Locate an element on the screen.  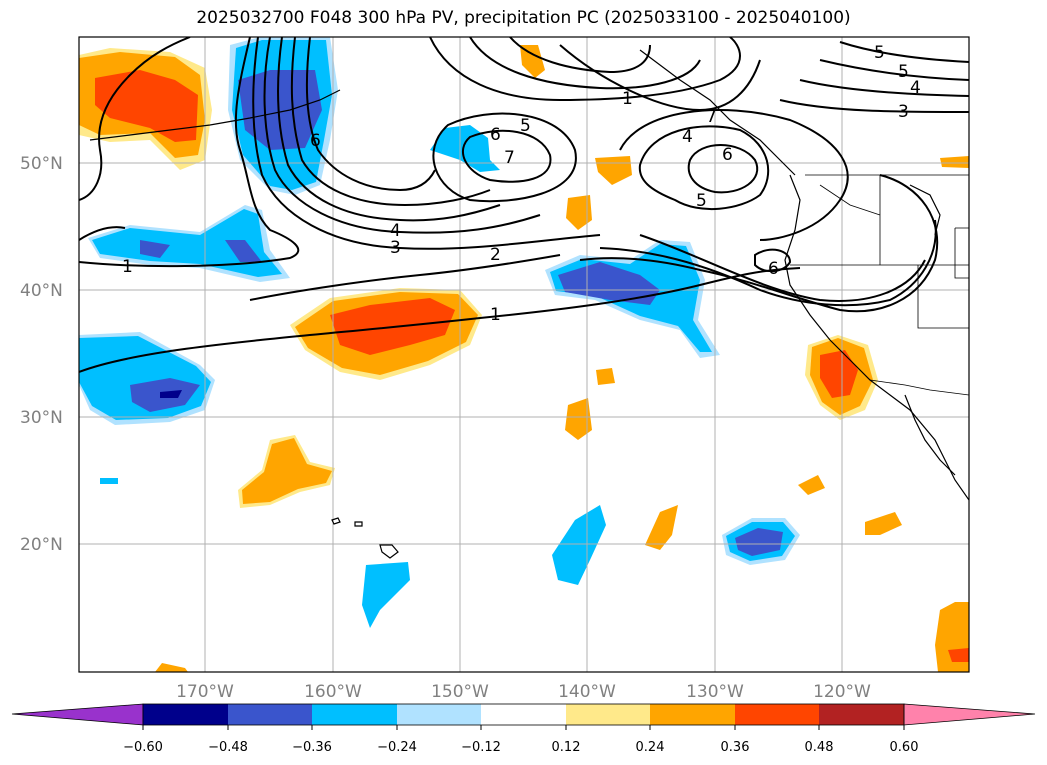
colorbar-extend-high is located at coordinates (969, 714).